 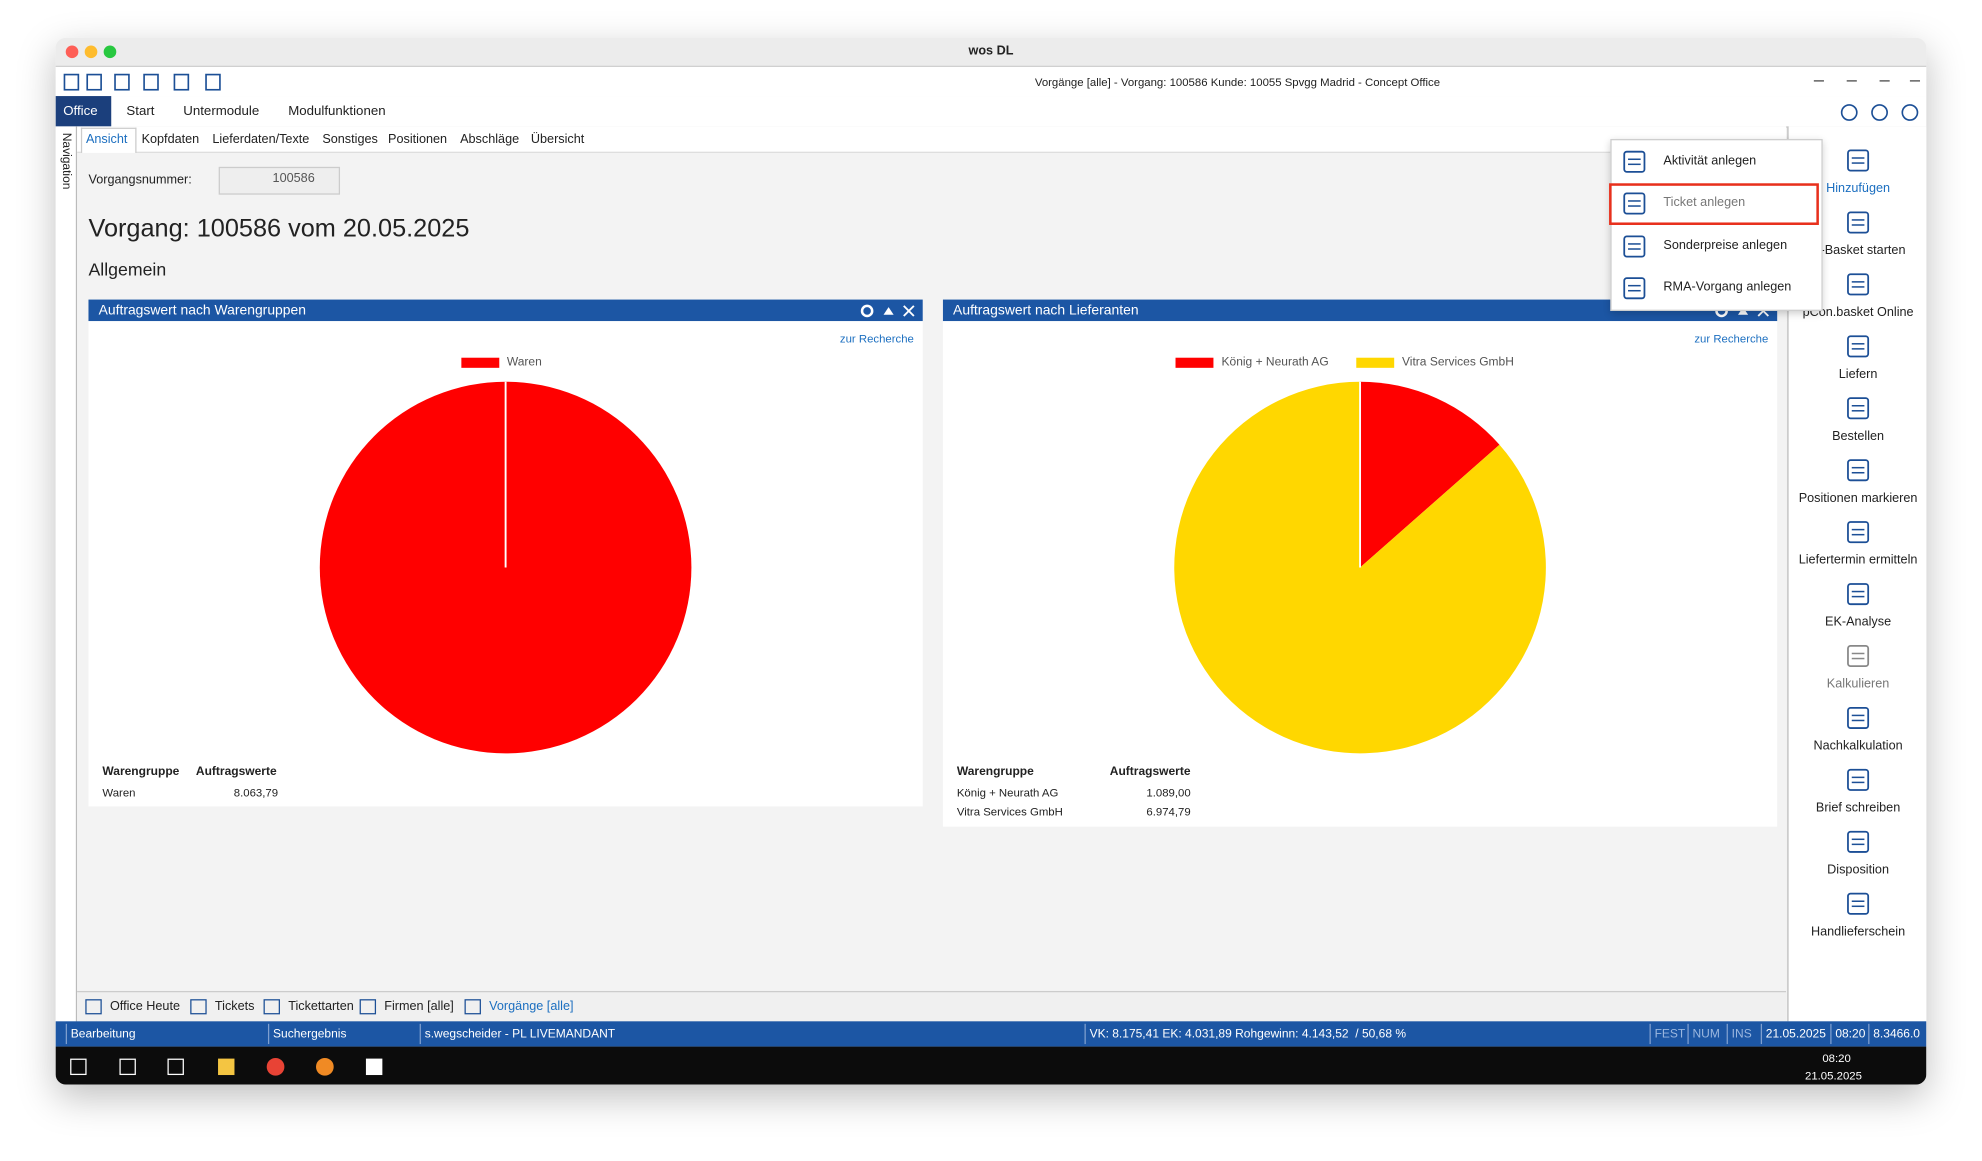 I want to click on menu-item: Ticket anlegen, so click(x=1704, y=203).